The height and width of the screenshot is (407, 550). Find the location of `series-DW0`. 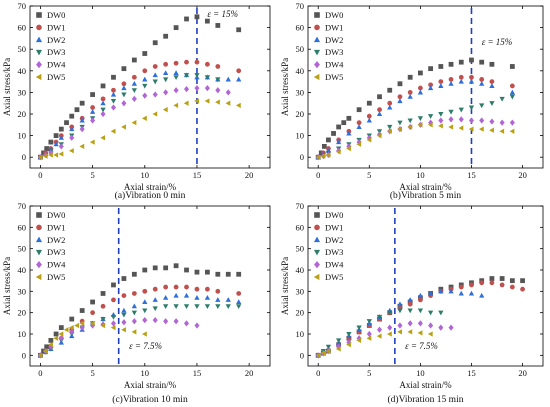

series-DW0 is located at coordinates (140, 87).